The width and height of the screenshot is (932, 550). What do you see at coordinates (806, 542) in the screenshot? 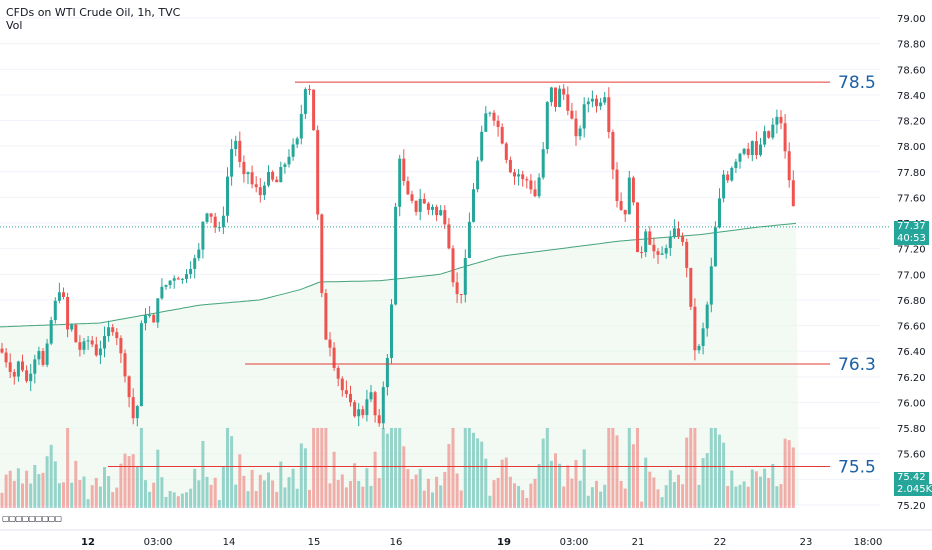
I see `x-tick-label: 23` at bounding box center [806, 542].